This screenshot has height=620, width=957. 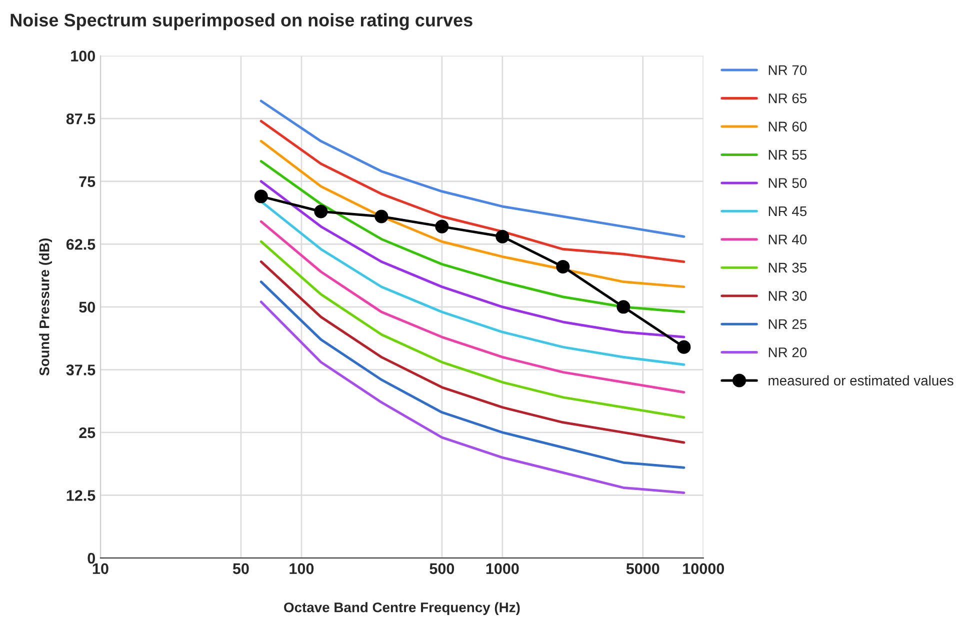 I want to click on x-tick-label: 10, so click(x=100, y=568).